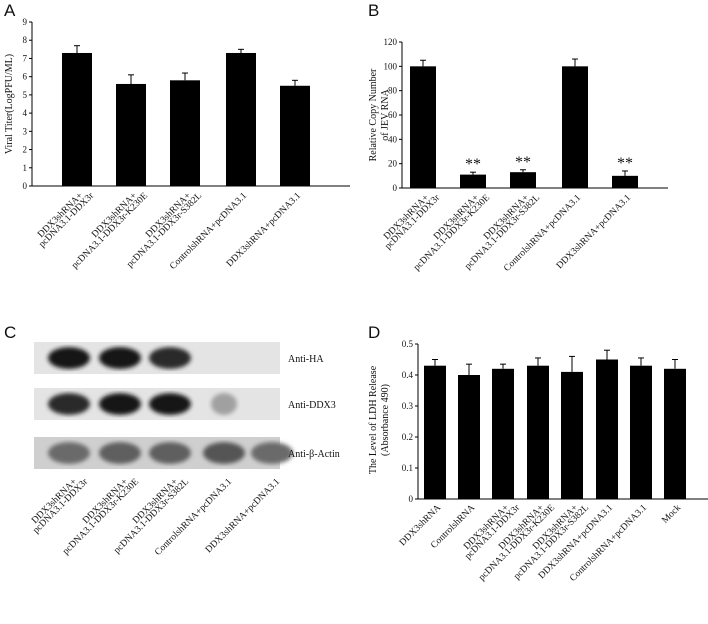  What do you see at coordinates (671, 514) in the screenshot?
I see `category-label: Mock` at bounding box center [671, 514].